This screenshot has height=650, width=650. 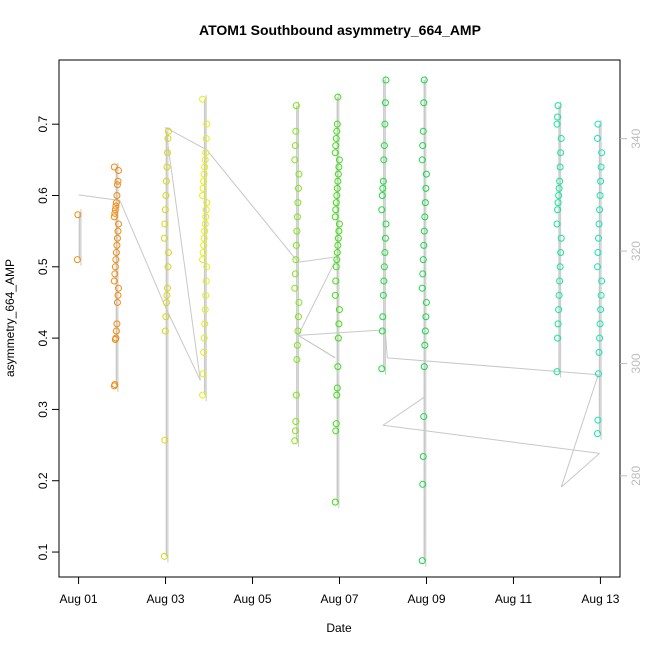 What do you see at coordinates (43, 480) in the screenshot?
I see `y-tick-label: 0.2` at bounding box center [43, 480].